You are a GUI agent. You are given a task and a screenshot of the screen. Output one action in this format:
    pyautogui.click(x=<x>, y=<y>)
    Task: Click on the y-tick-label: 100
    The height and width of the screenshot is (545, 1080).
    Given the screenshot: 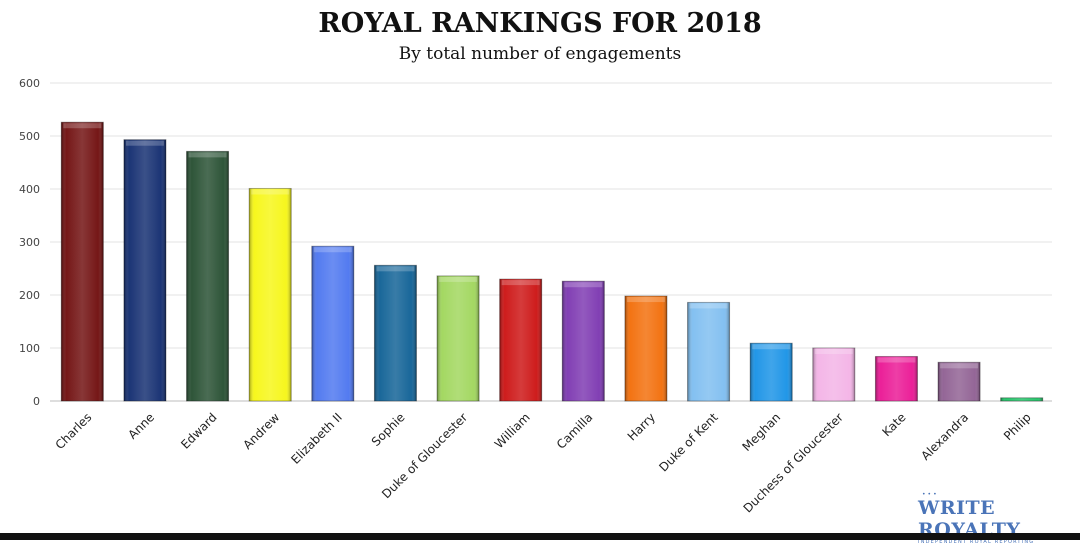 What is the action you would take?
    pyautogui.click(x=29, y=348)
    